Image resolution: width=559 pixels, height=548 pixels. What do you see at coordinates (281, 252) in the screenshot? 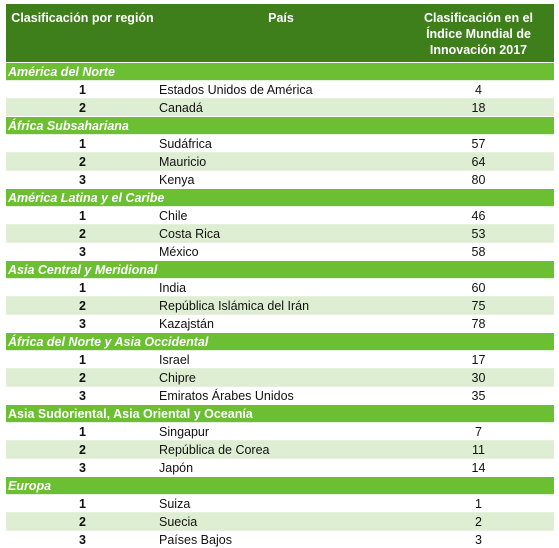
I see `country-cell: México` at bounding box center [281, 252].